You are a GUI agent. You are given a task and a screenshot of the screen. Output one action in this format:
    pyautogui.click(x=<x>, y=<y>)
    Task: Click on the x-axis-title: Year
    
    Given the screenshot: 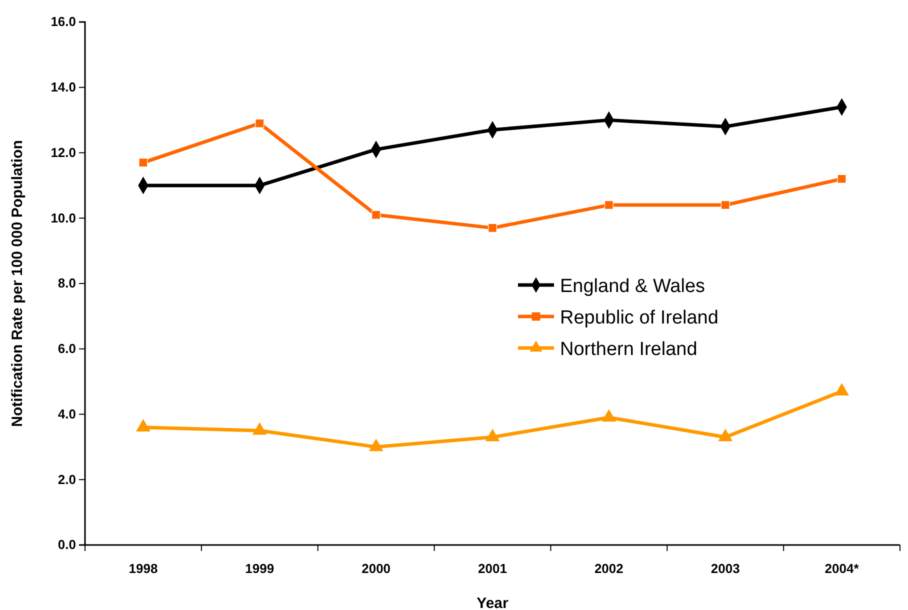 What is the action you would take?
    pyautogui.click(x=492, y=602)
    